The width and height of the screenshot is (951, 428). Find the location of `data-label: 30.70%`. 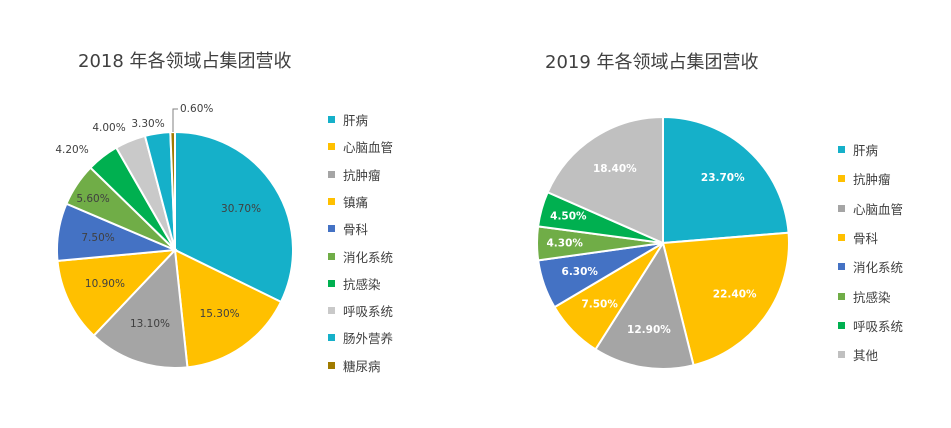

data-label: 30.70% is located at coordinates (241, 209).